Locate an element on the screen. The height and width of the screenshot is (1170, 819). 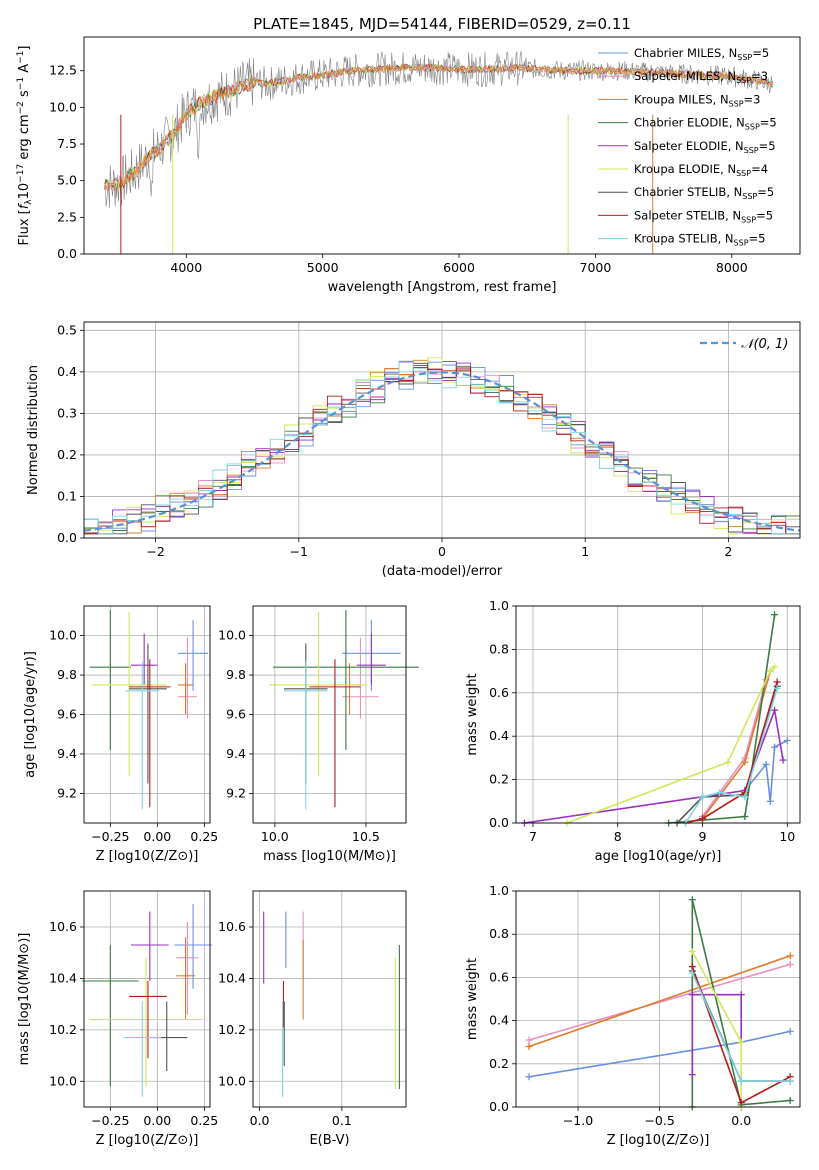
x-tick-label: 10.5 is located at coordinates (366, 836).